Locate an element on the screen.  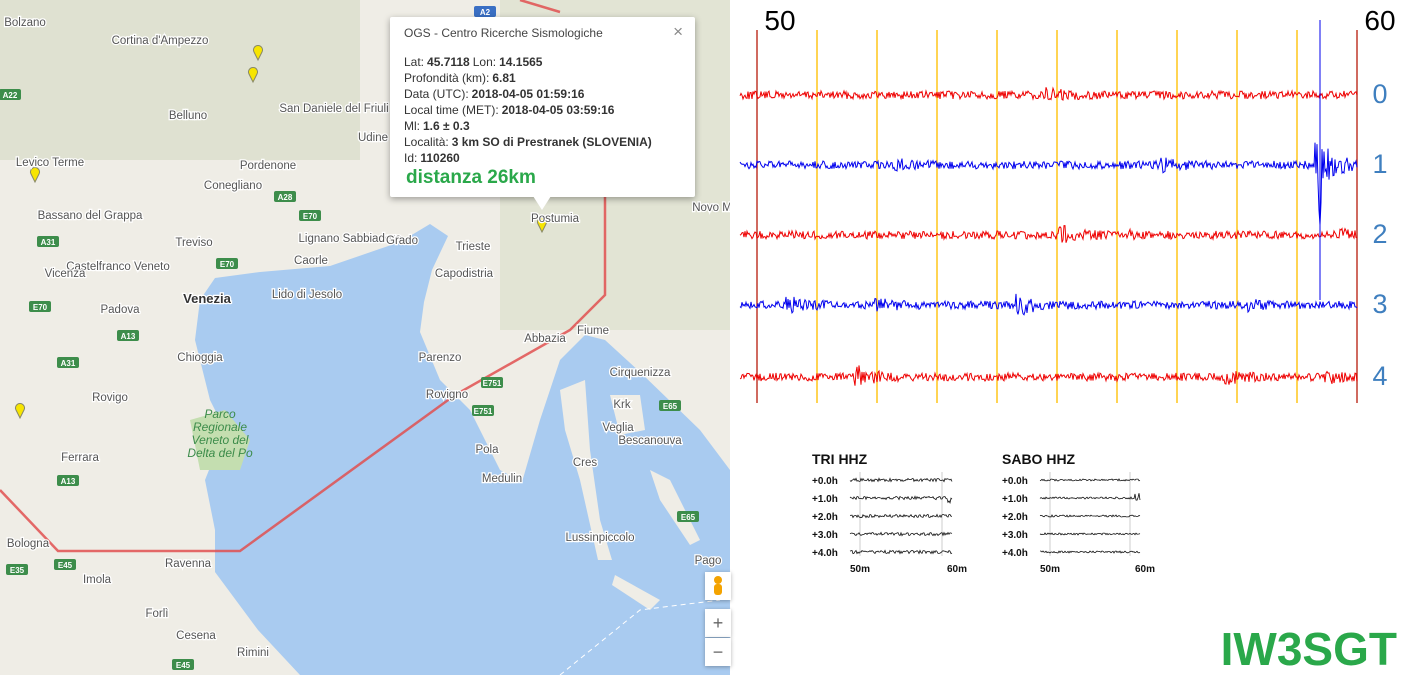
distance: distanza 26km is located at coordinates (471, 177).